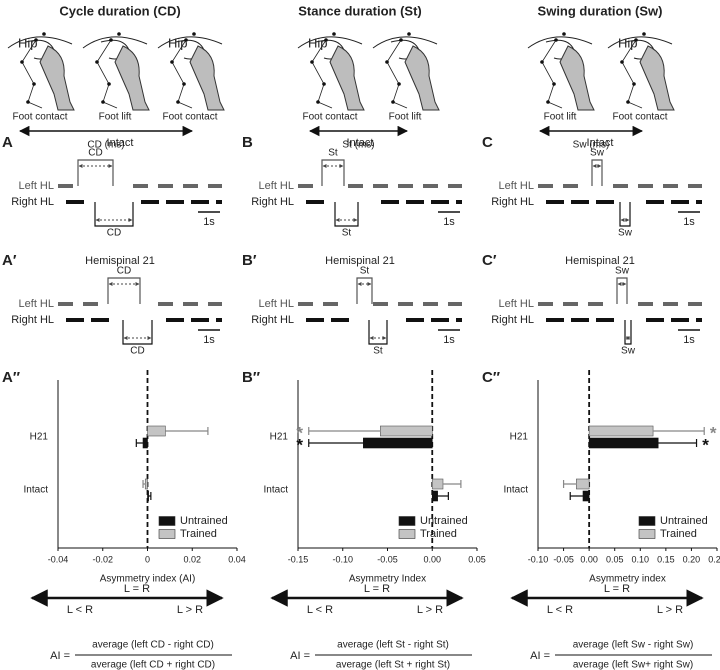 The image size is (720, 670). What do you see at coordinates (378, 351) in the screenshot?
I see `bottom-measure: St` at bounding box center [378, 351].